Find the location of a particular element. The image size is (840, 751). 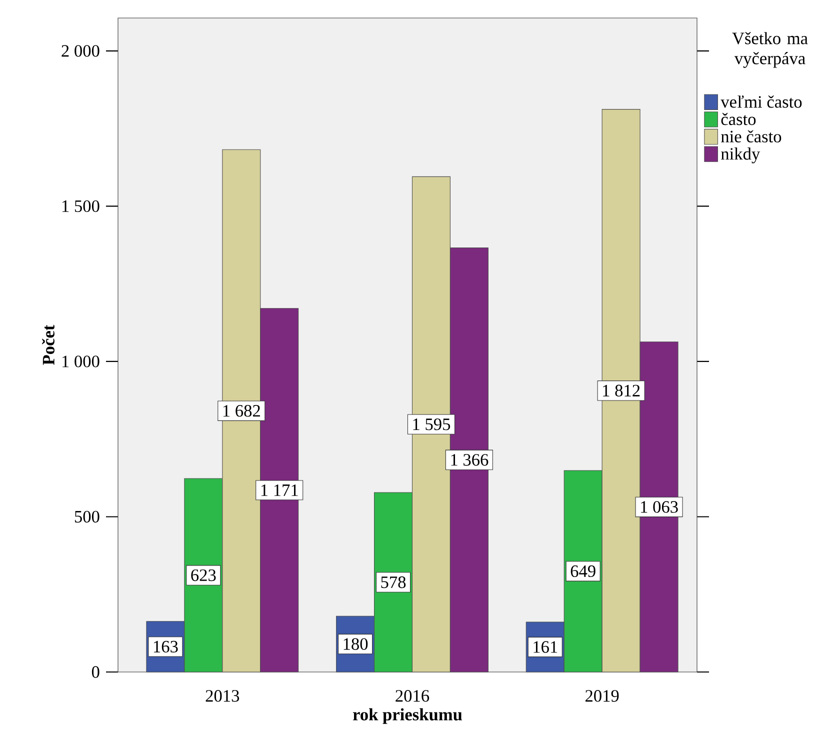

x-axis-title: rok prieskumu is located at coordinates (407, 716).